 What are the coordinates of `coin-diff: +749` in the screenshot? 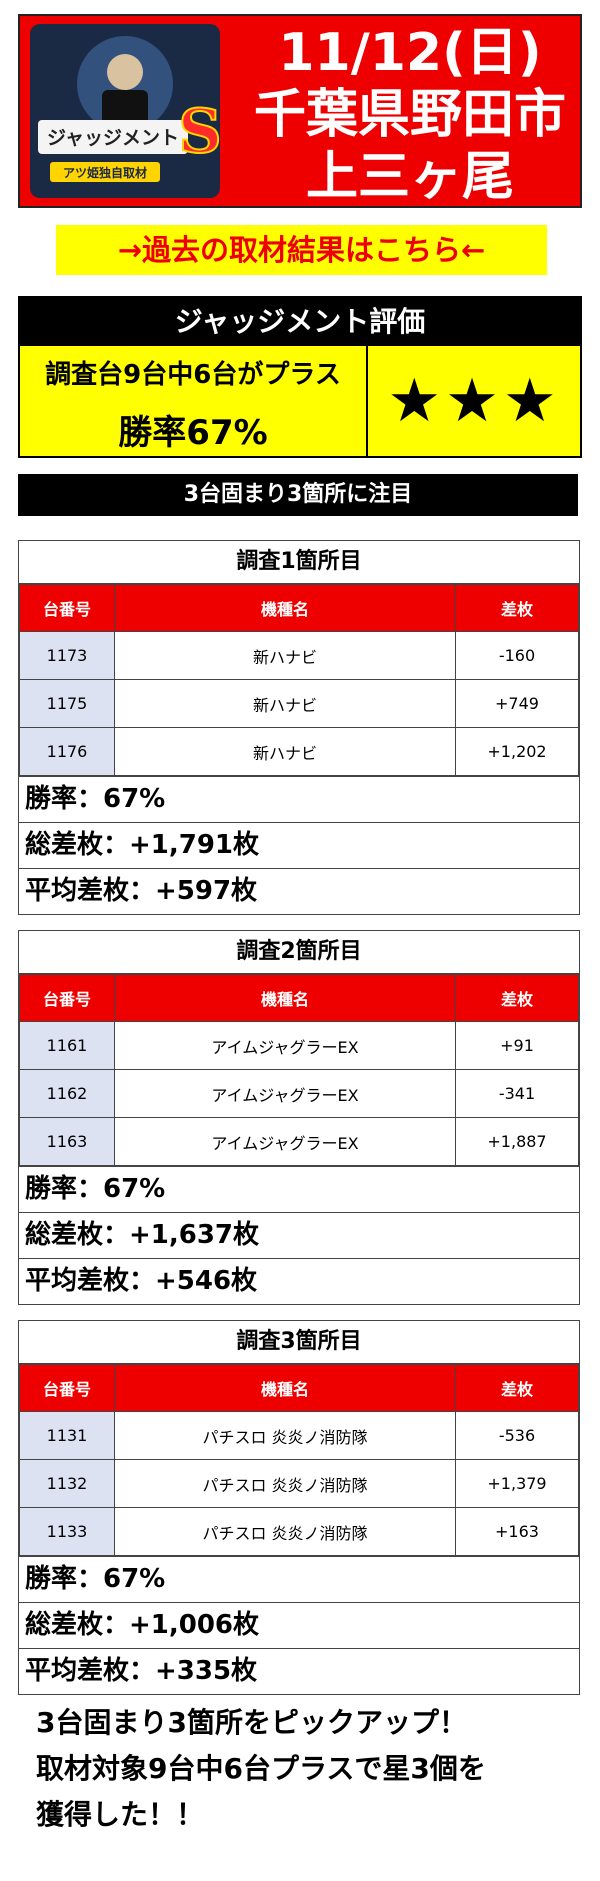 It's located at (517, 703).